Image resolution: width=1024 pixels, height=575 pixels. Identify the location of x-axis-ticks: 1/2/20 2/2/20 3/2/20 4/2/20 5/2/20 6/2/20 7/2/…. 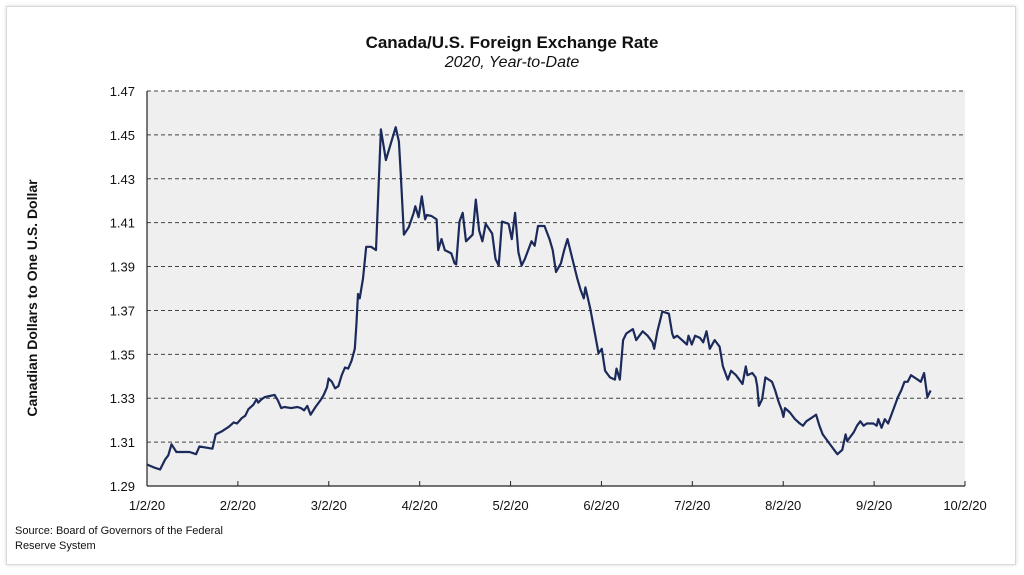
(558, 497).